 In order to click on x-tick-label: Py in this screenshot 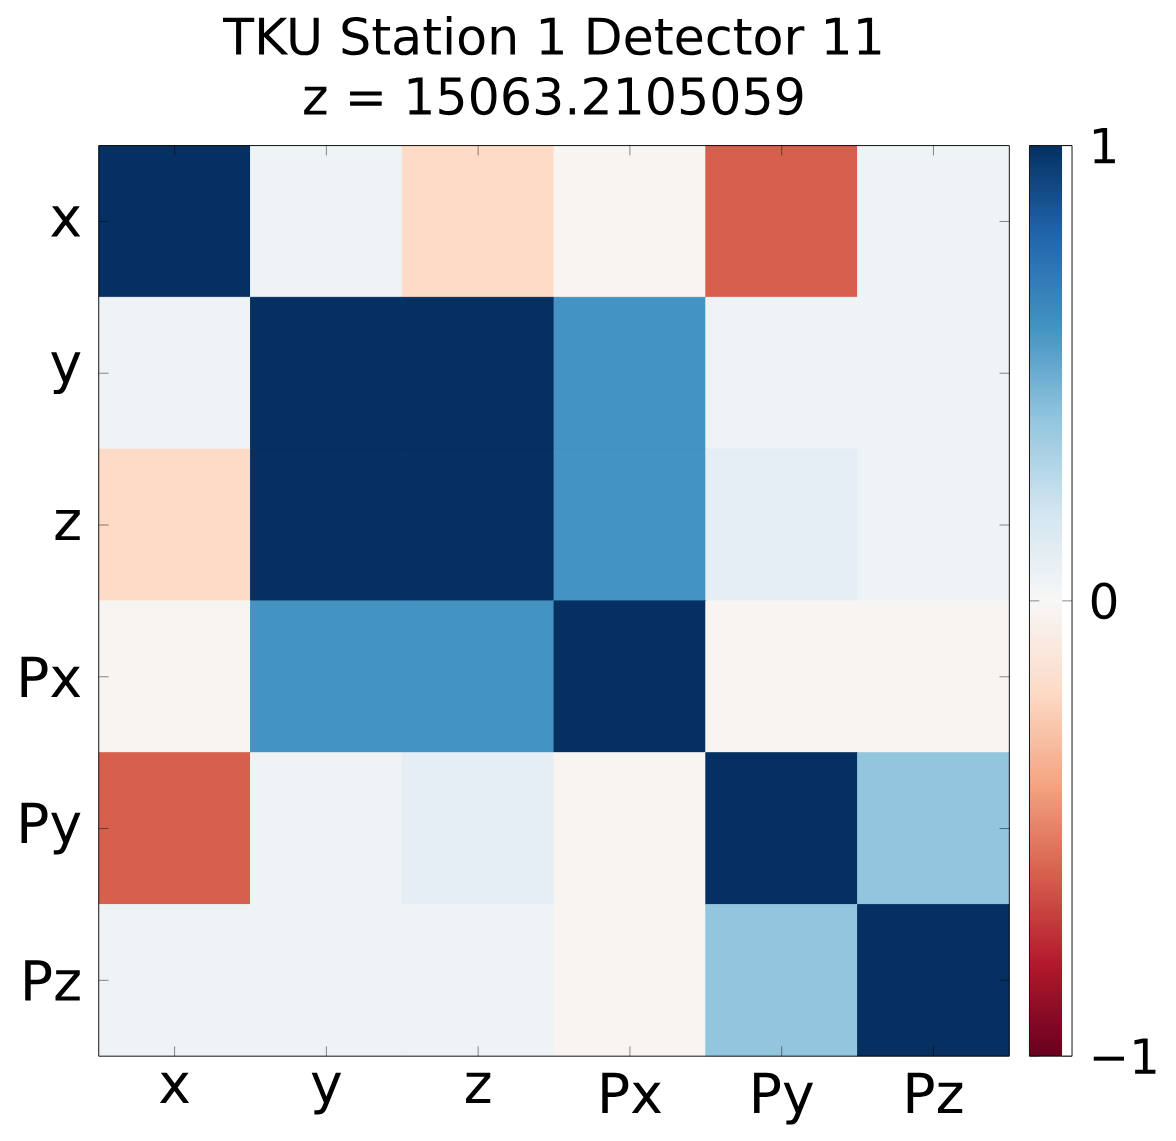, I will do `click(784, 1098)`.